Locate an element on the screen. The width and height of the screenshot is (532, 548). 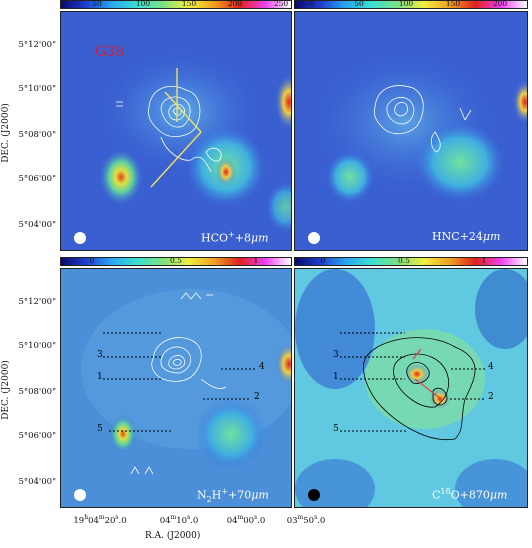
colorbar-tick: 50 is located at coordinates (97, 4).